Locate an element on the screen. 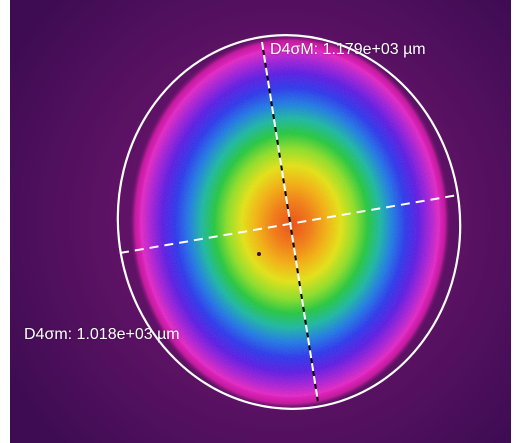 Image resolution: width=517 pixels, height=443 pixels. major-axis-line is located at coordinates (290, 222).